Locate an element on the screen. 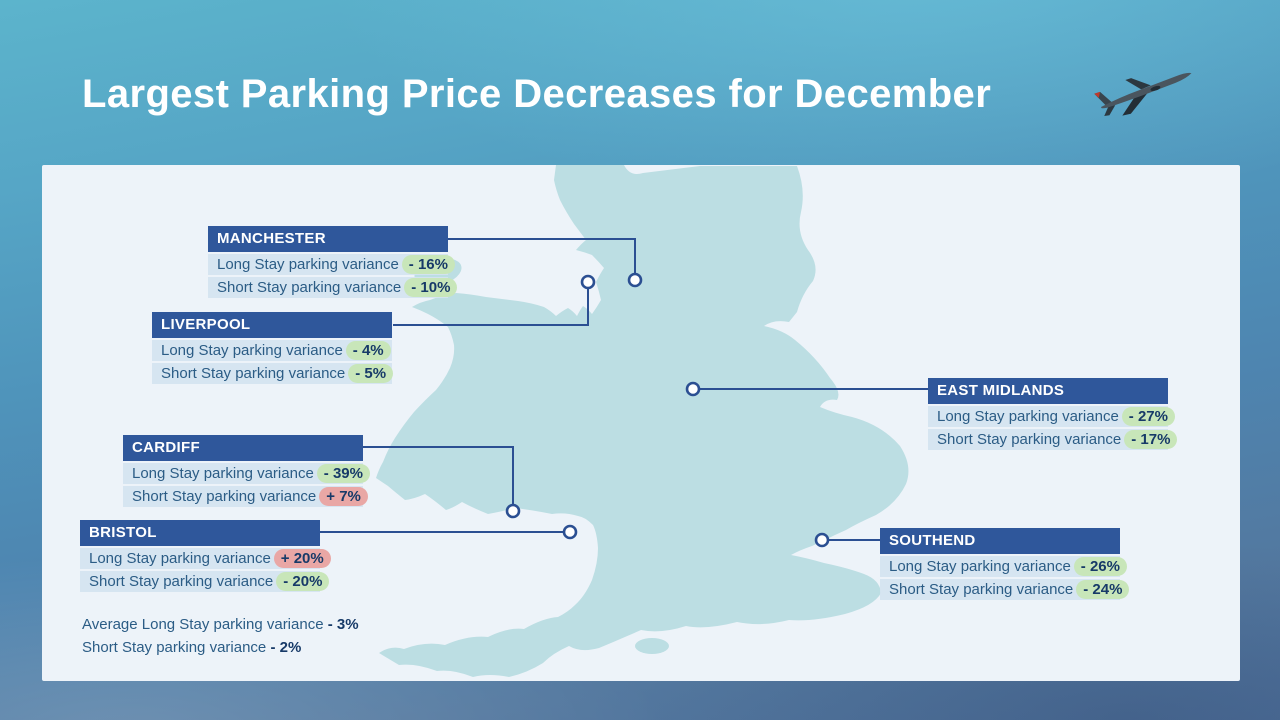 This screenshot has height=720, width=1280. callout-title: CARDIFF is located at coordinates (243, 448).